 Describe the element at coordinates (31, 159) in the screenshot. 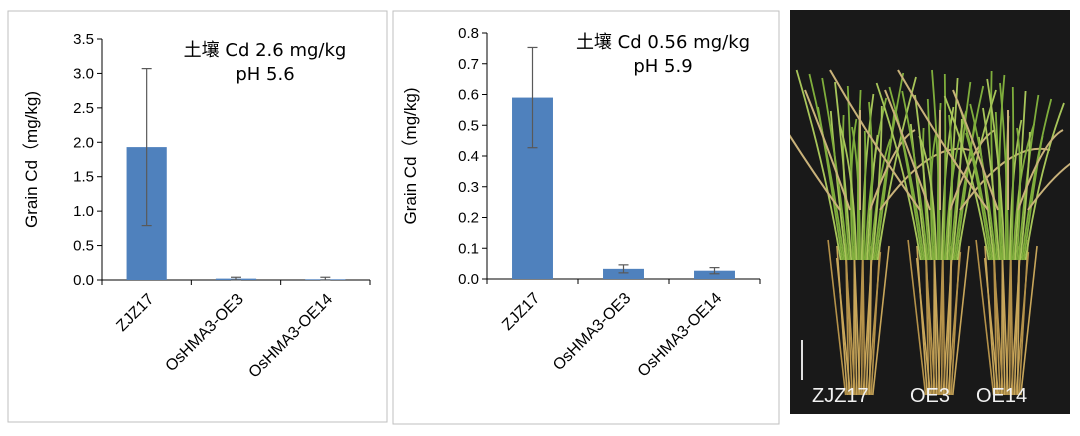

I see `y-axis-label: Grain Cd（mg/kg)` at that location.